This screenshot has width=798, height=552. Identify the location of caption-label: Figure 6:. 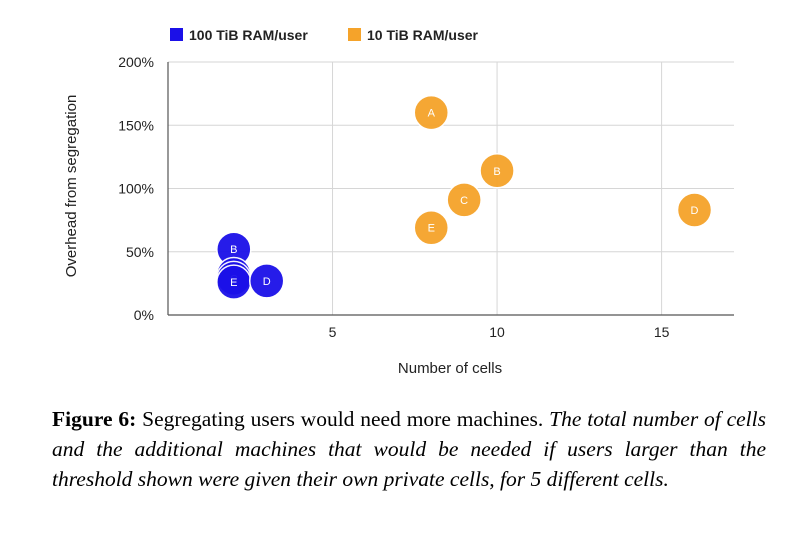
(94, 419).